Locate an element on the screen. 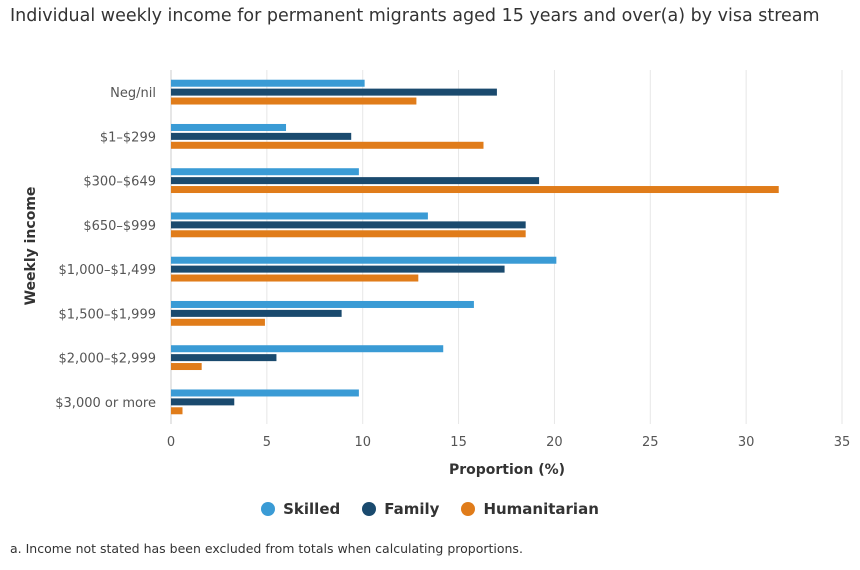 This screenshot has width=860, height=570. y-tick-label: $3,000 or more is located at coordinates (105, 403).